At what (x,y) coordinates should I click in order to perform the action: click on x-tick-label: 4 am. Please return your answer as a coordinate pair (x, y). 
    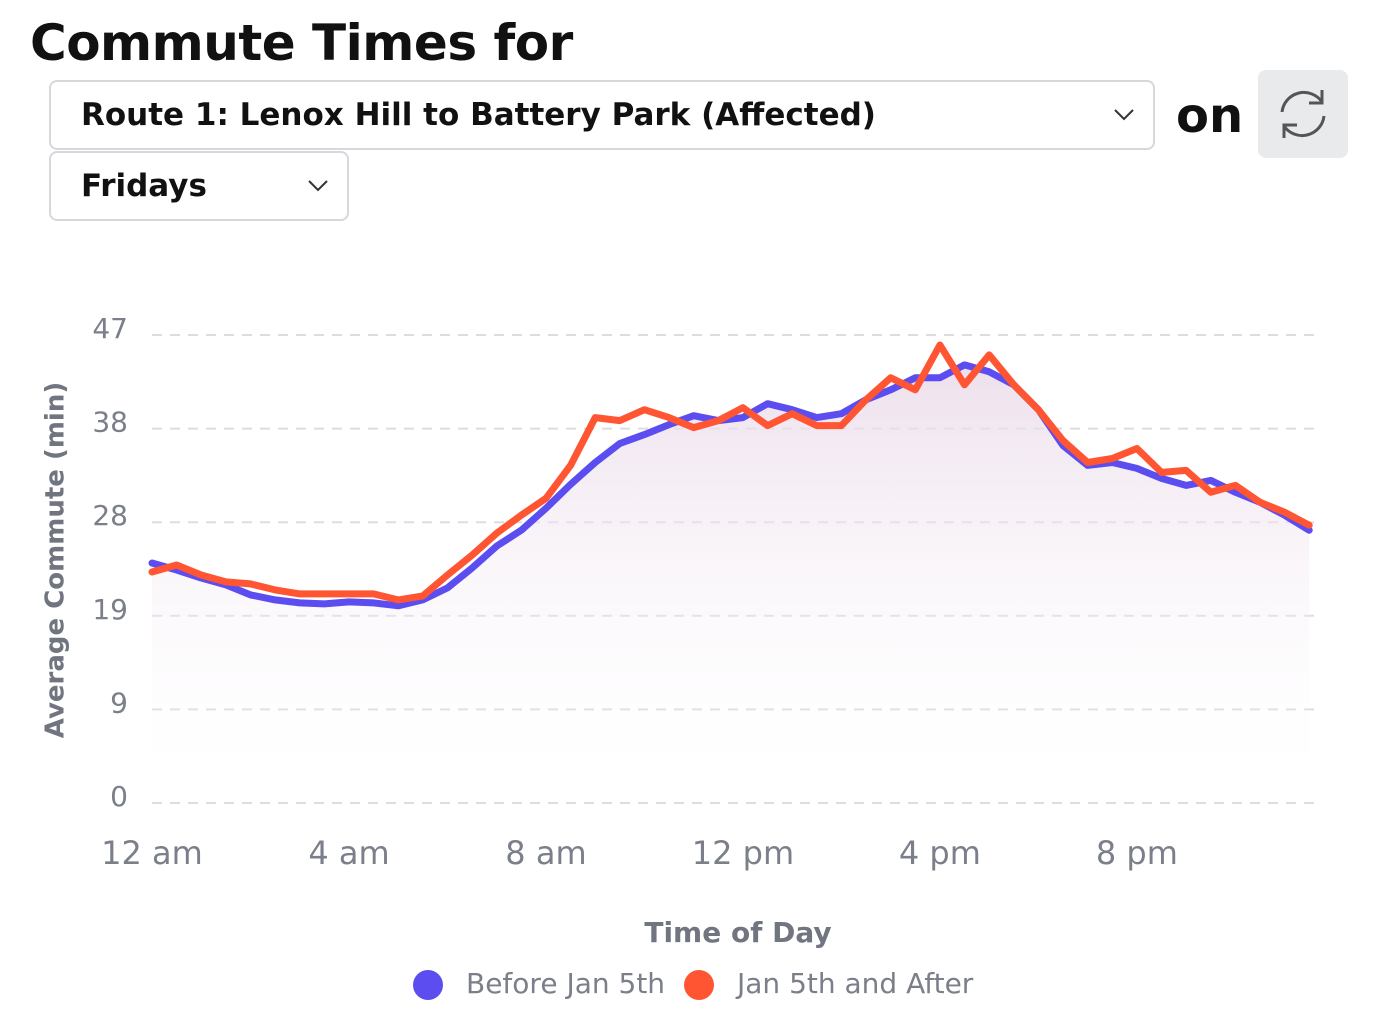
    Looking at the image, I should click on (348, 853).